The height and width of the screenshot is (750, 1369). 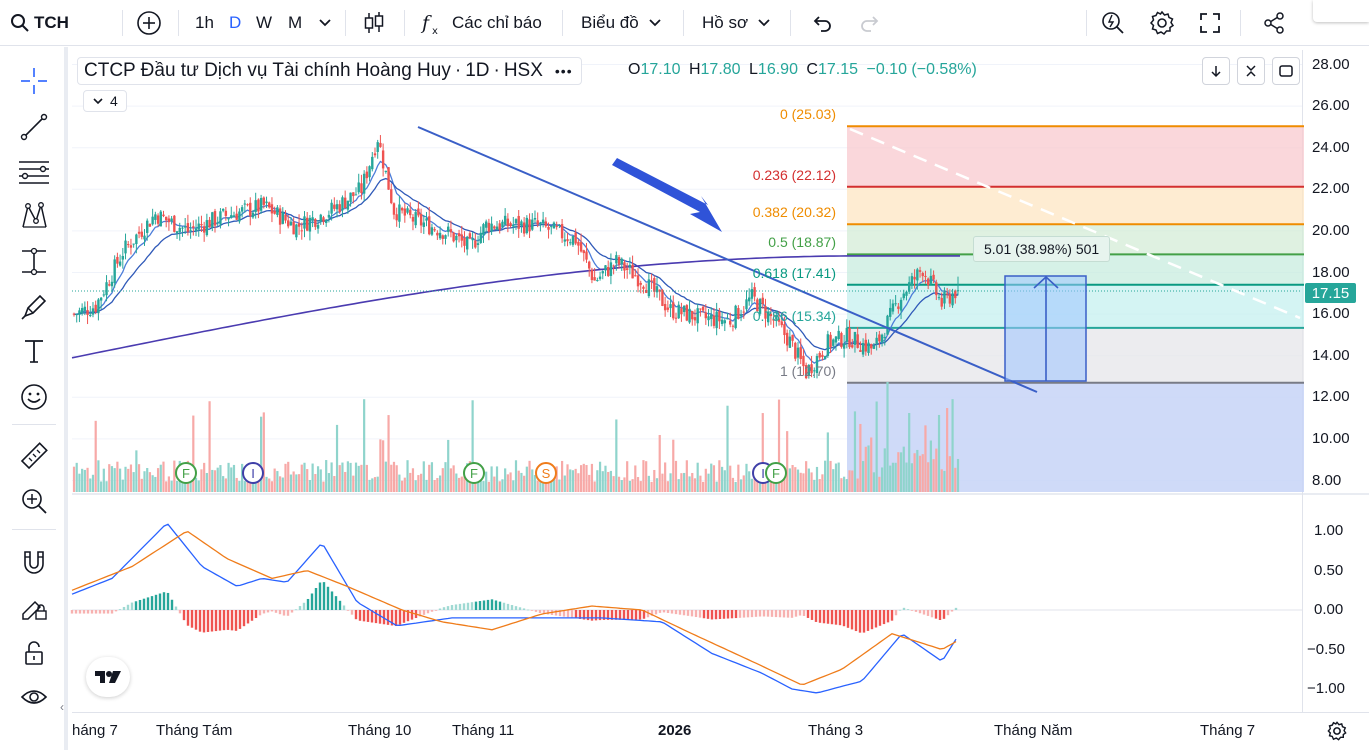 I want to click on time-axis-settings-button, so click(x=1337, y=733).